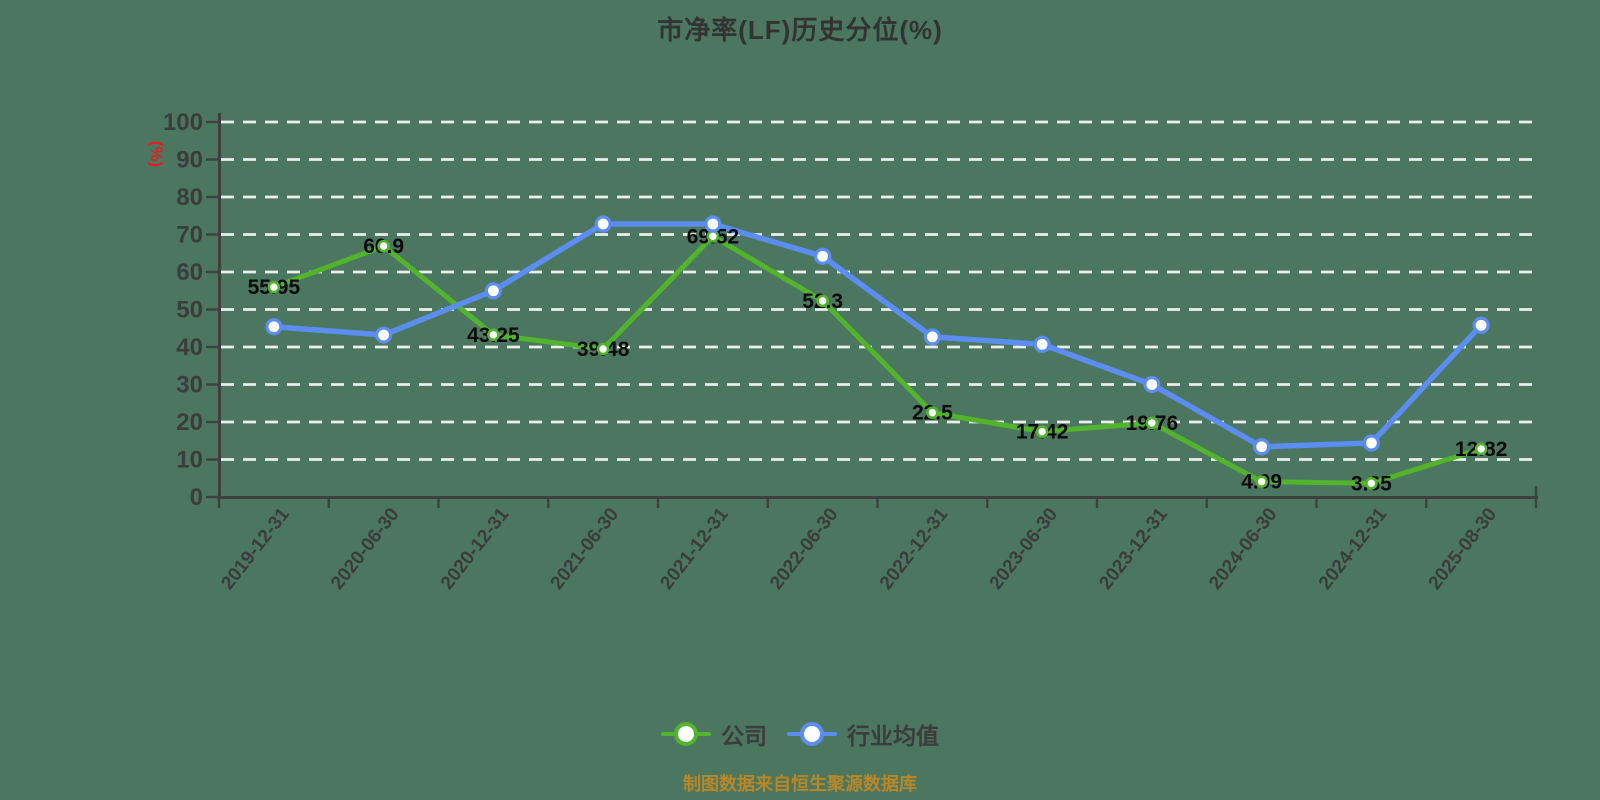 This screenshot has height=800, width=1600. What do you see at coordinates (189, 347) in the screenshot?
I see `y-axis-tick-label: 40` at bounding box center [189, 347].